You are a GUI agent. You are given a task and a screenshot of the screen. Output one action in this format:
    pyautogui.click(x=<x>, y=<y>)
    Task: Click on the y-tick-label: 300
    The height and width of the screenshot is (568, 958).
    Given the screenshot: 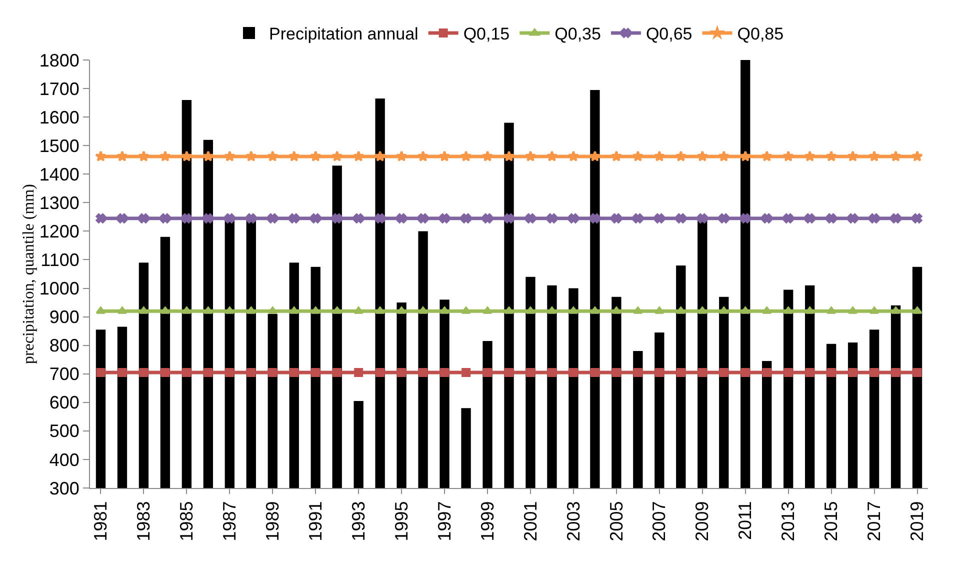 What is the action you would take?
    pyautogui.click(x=64, y=488)
    